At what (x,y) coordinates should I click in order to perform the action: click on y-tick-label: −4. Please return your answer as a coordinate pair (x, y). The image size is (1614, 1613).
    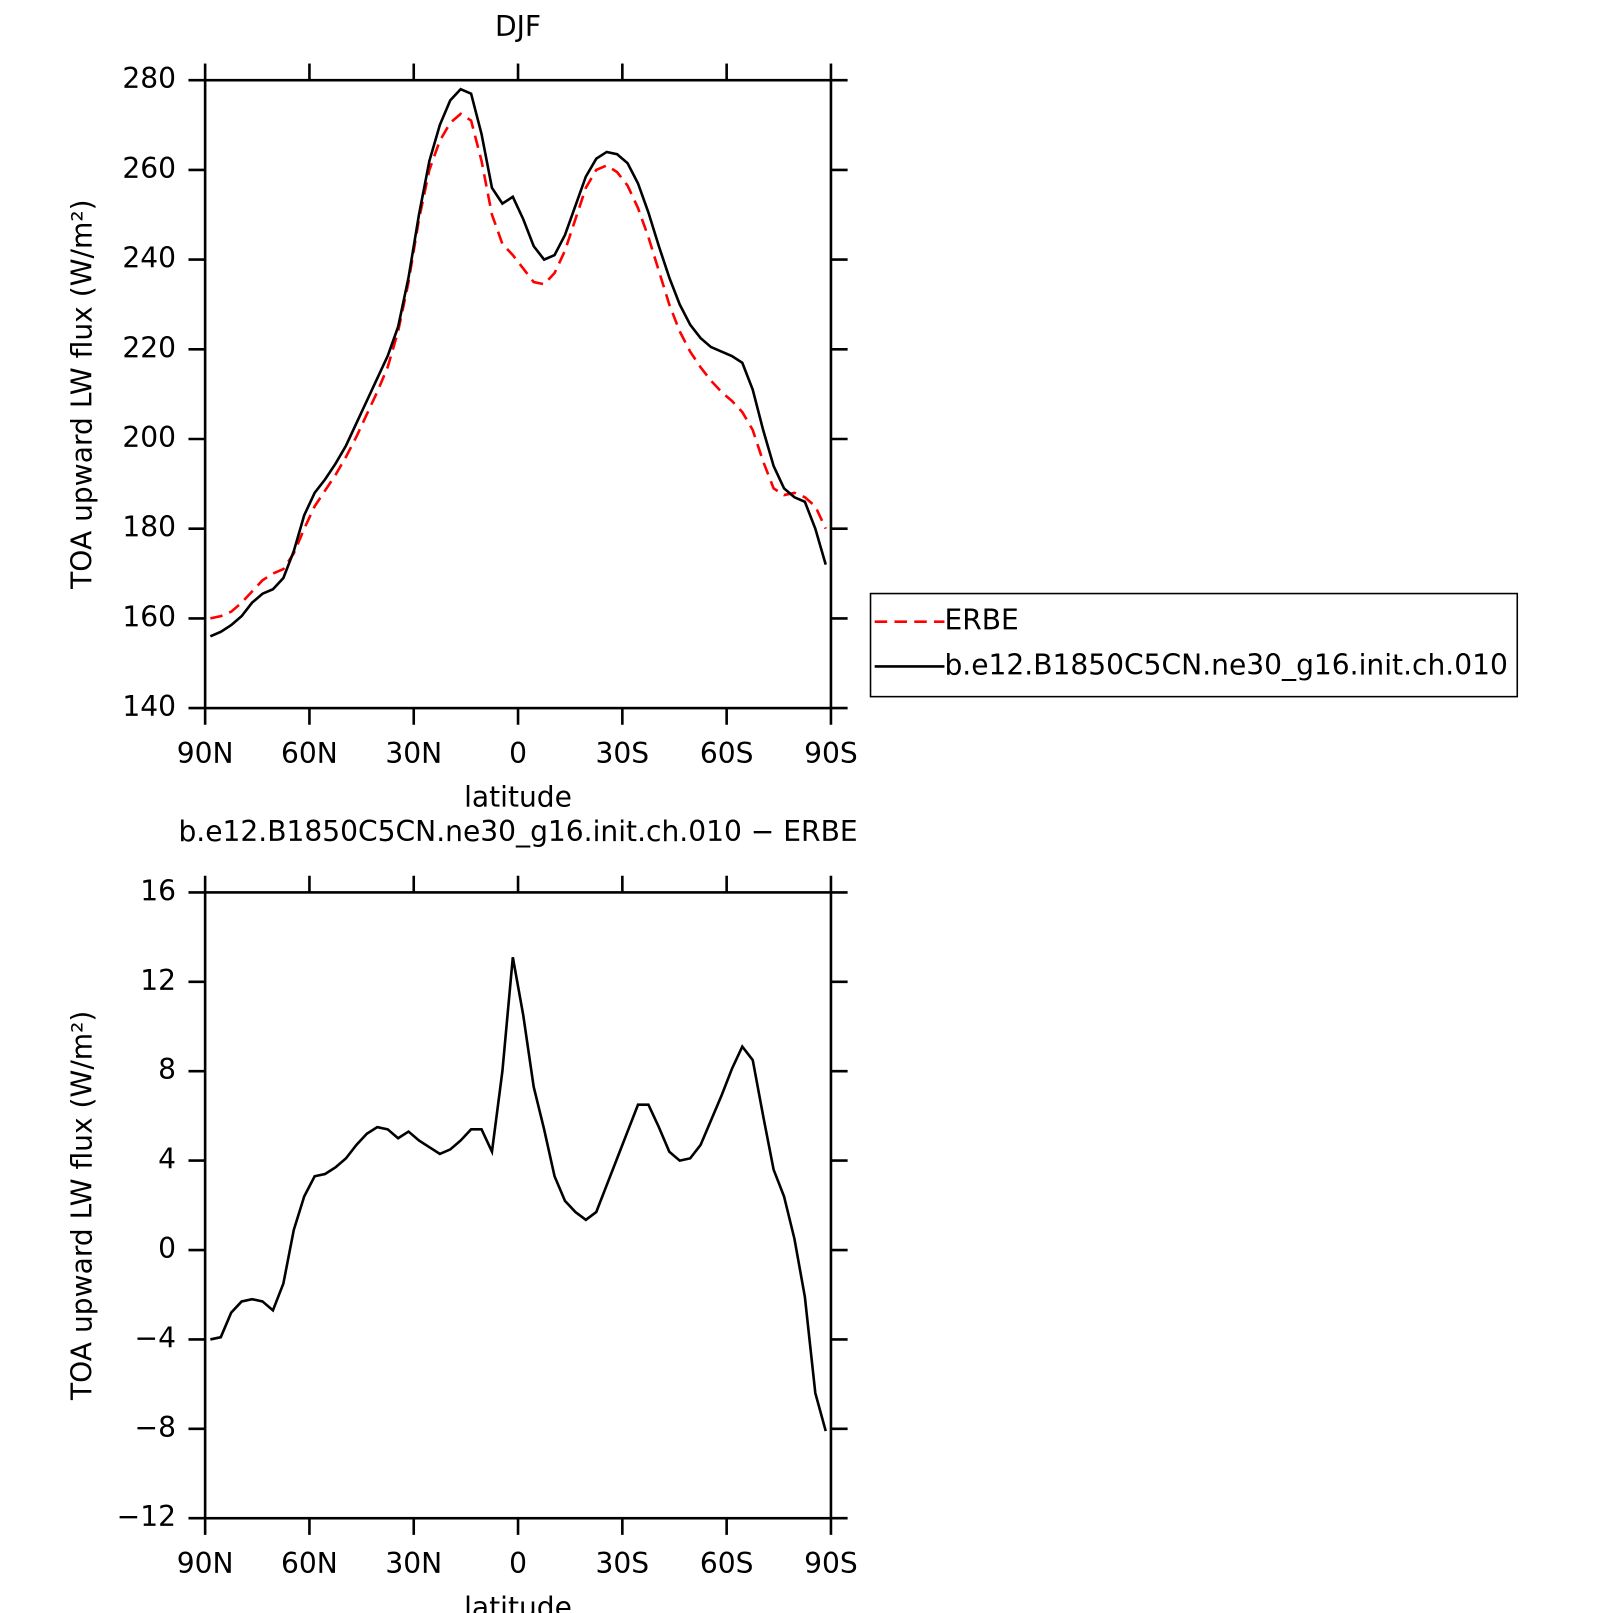
    Looking at the image, I should click on (155, 1337).